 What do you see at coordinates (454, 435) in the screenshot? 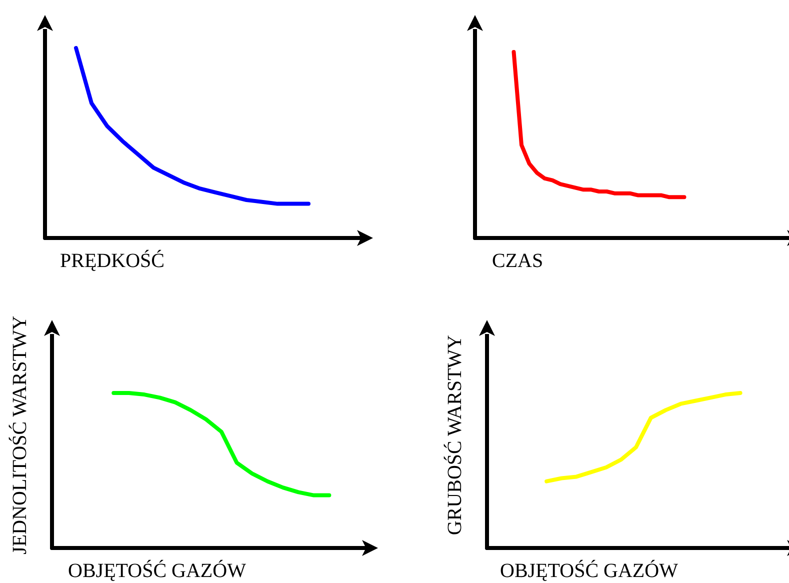
I see `y-axis-title: GRUBOŚĆ WARSTWY` at bounding box center [454, 435].